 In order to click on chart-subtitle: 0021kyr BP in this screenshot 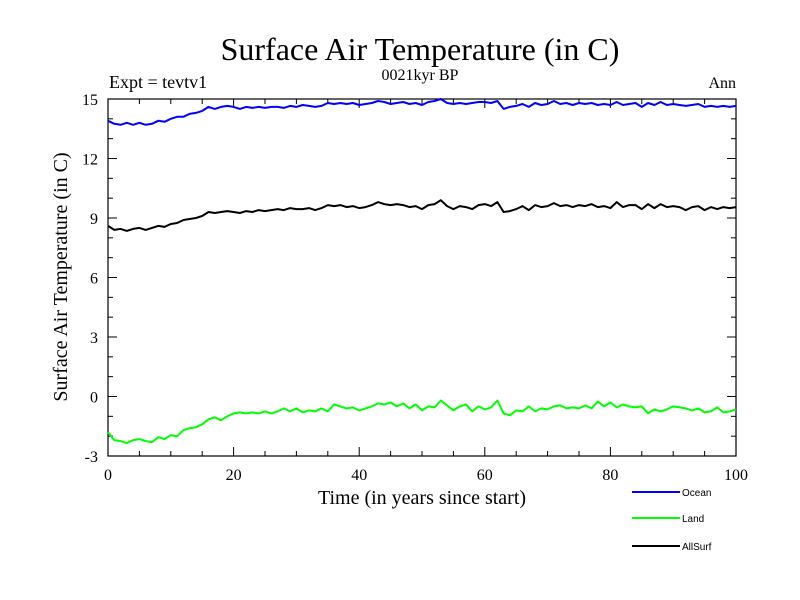, I will do `click(420, 75)`.